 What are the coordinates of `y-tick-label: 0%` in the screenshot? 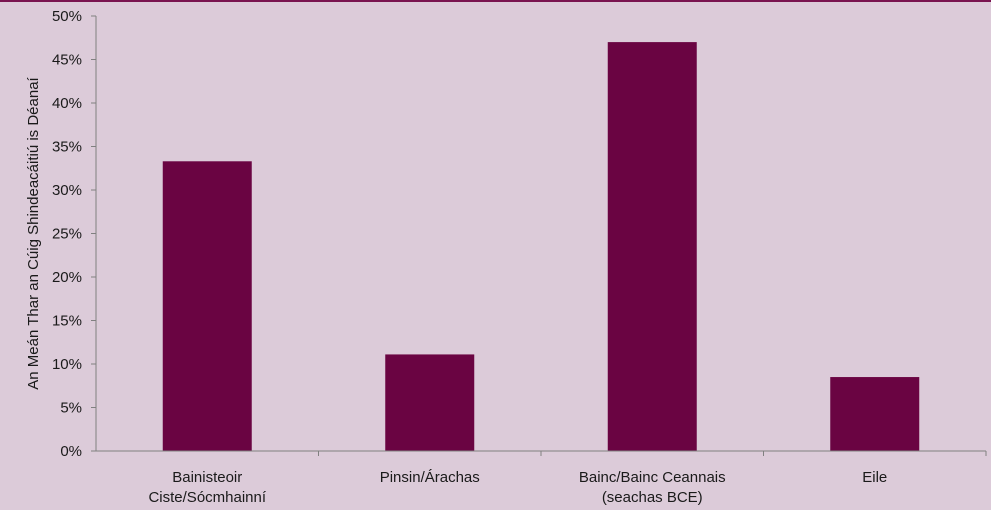 It's located at (71, 451).